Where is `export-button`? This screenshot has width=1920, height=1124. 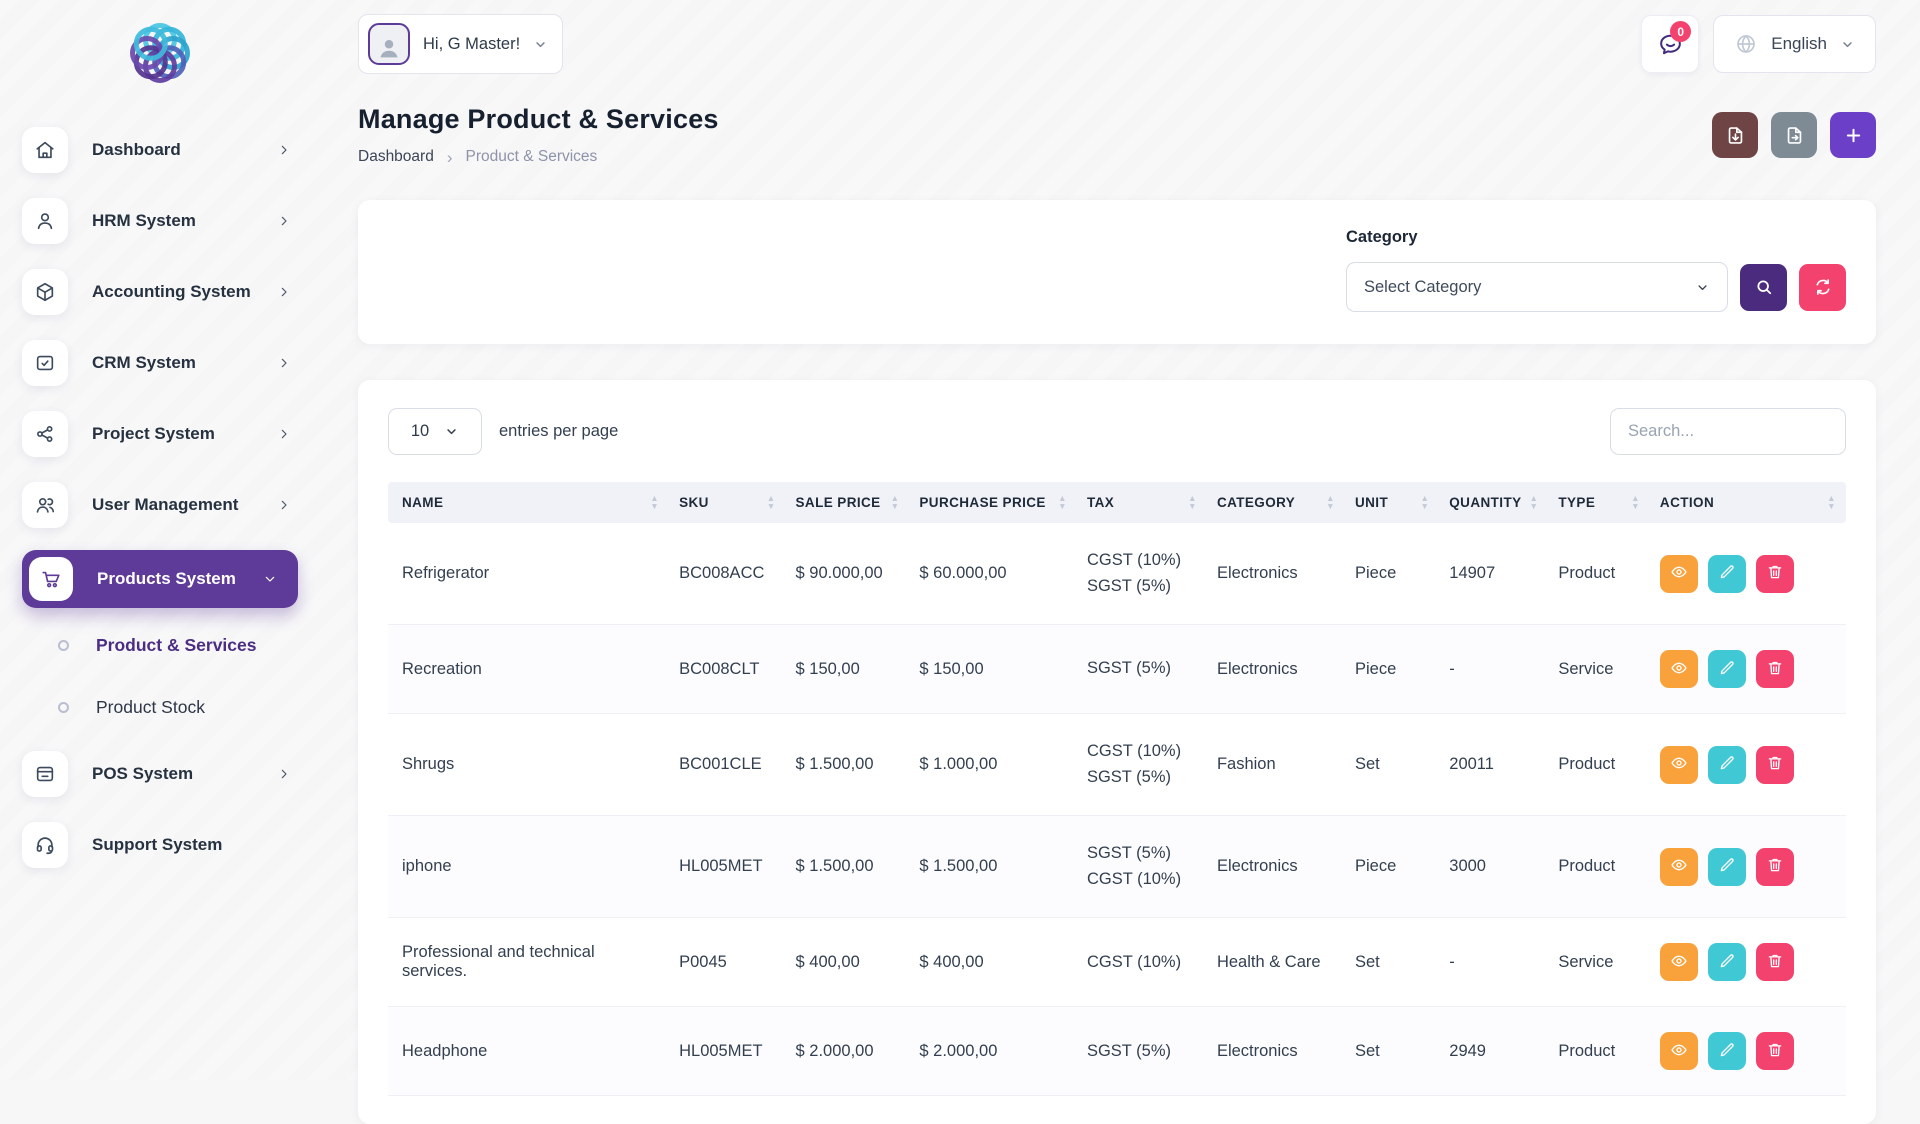 export-button is located at coordinates (1794, 135).